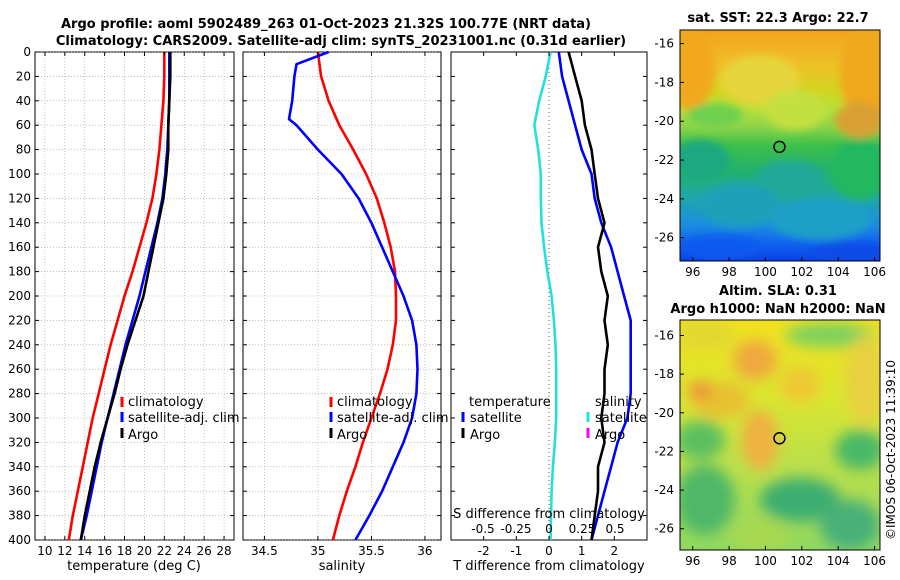  Describe the element at coordinates (582, 529) in the screenshot. I see `s-difference-tick-label: 0.25` at that location.